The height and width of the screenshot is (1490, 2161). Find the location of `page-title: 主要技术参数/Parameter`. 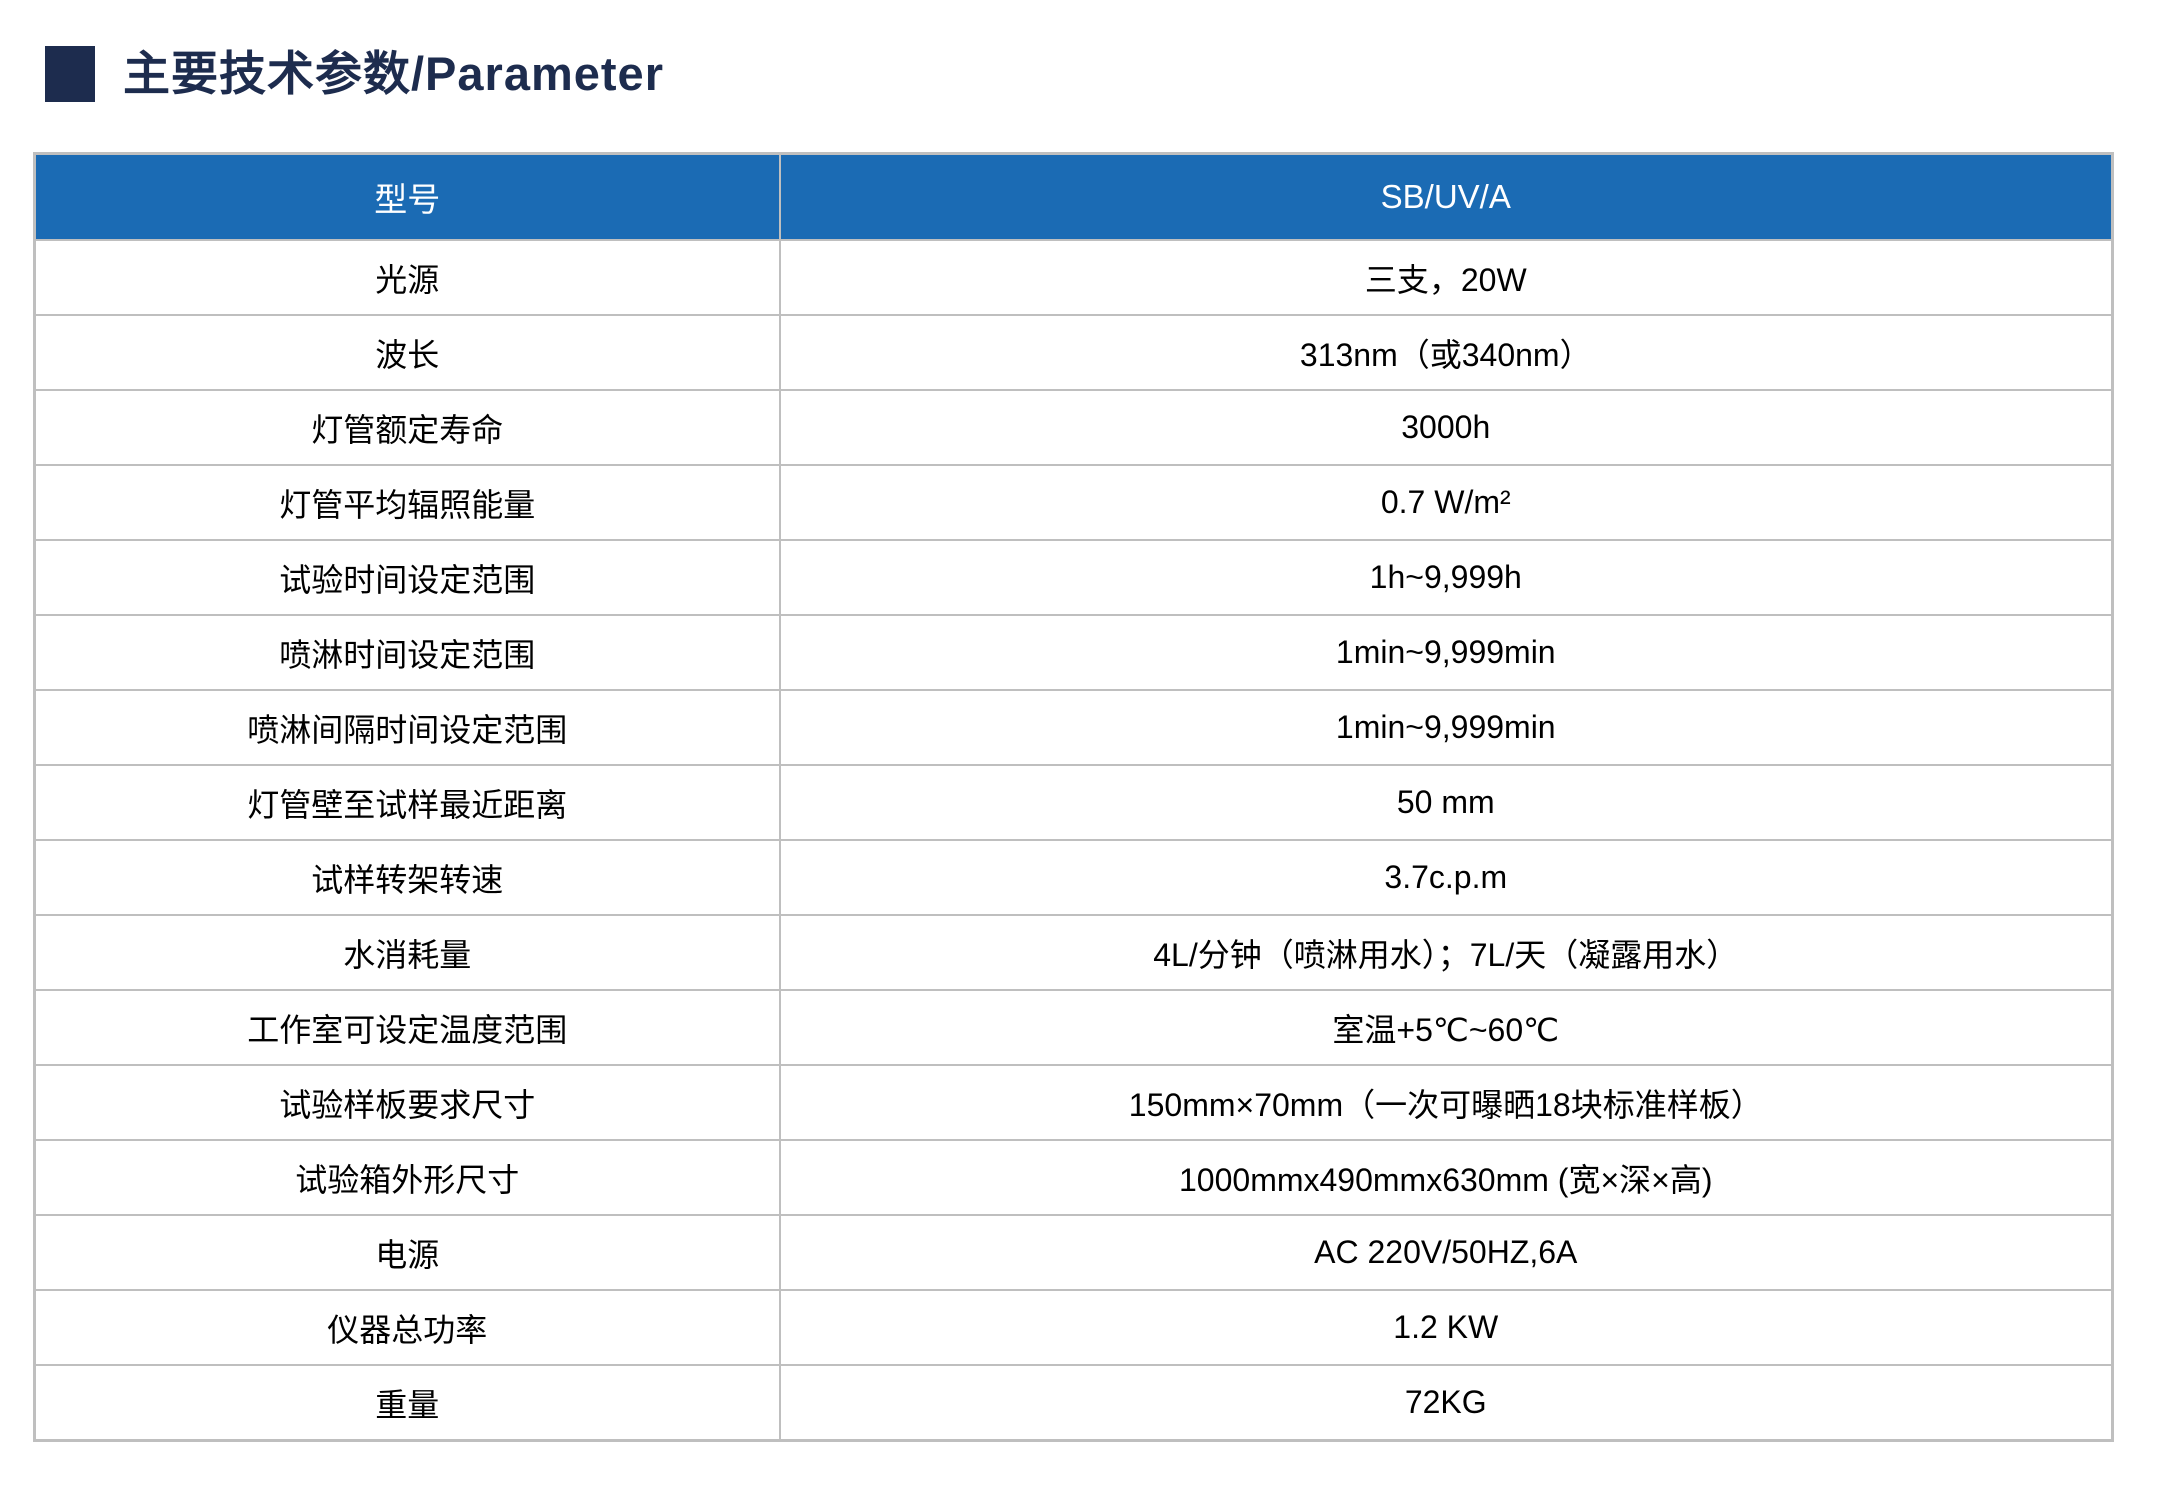

page-title: 主要技术参数/Parameter is located at coordinates (393, 73).